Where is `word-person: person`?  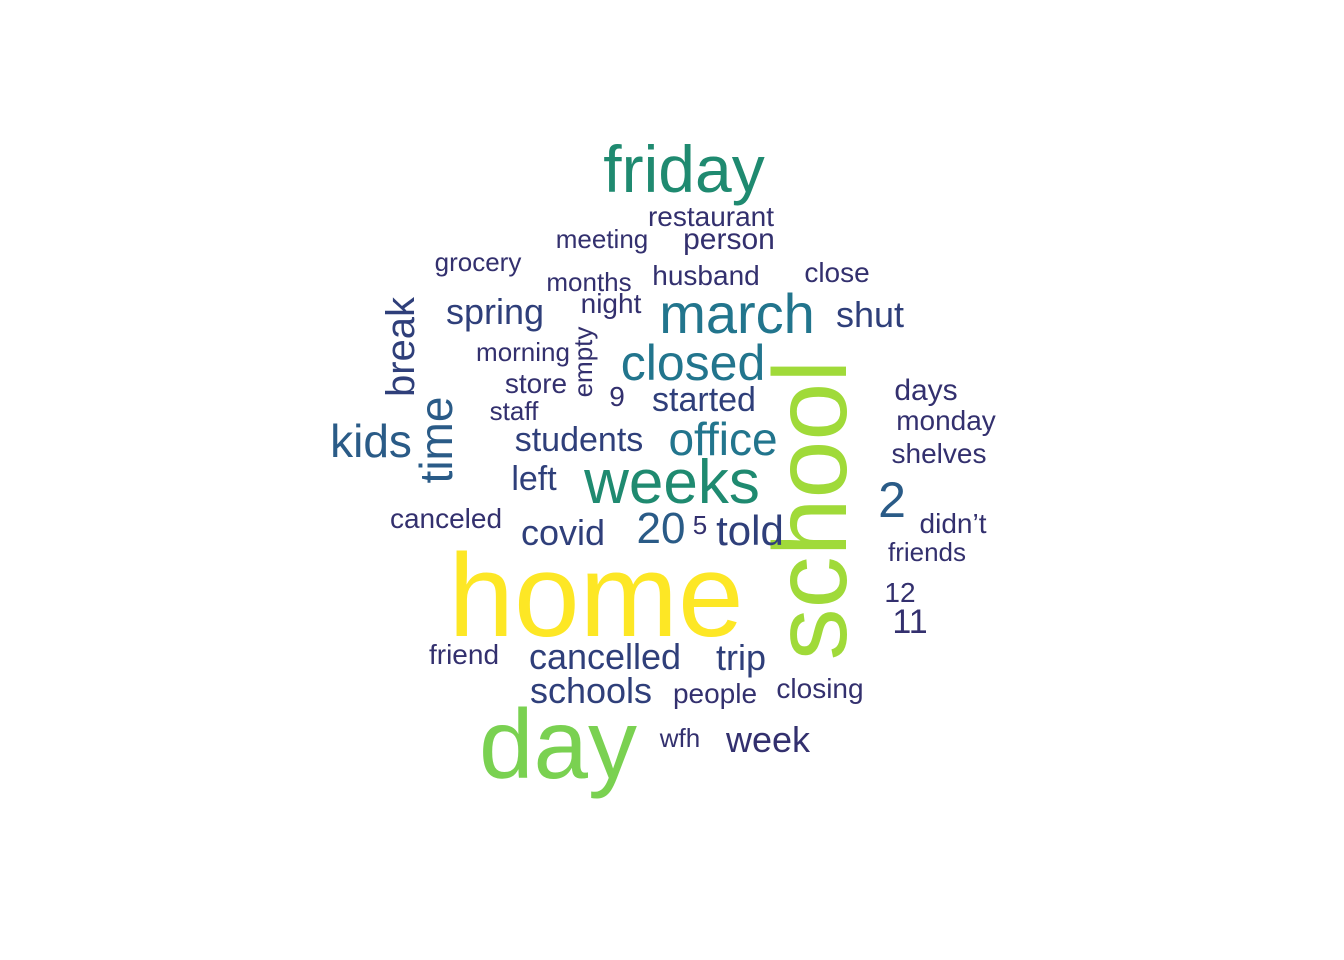 word-person: person is located at coordinates (729, 239).